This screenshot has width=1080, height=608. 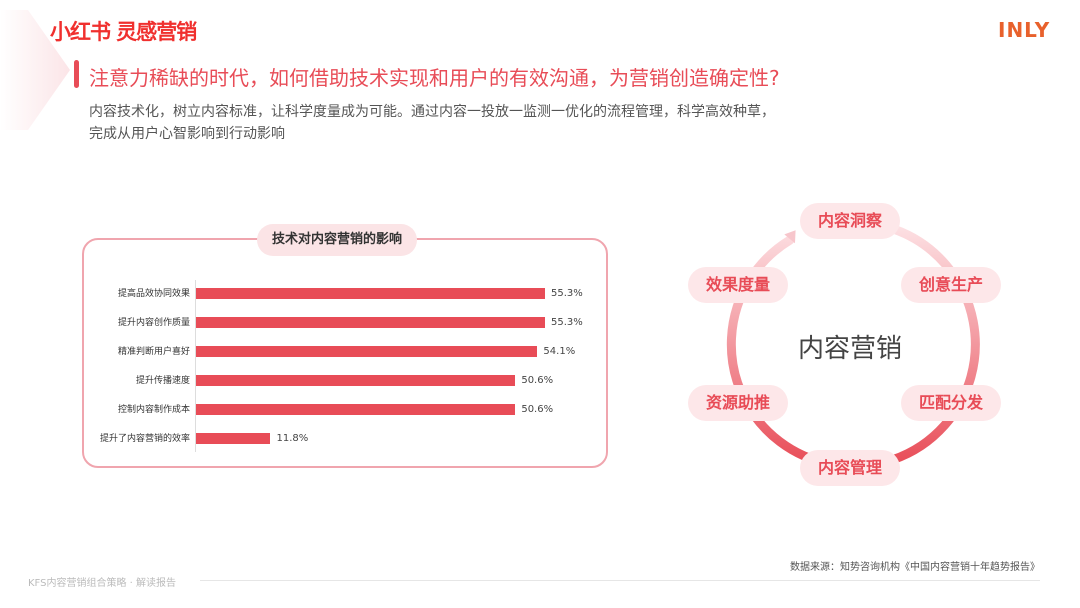 What do you see at coordinates (951, 285) in the screenshot?
I see `cycle-step: 创意生产` at bounding box center [951, 285].